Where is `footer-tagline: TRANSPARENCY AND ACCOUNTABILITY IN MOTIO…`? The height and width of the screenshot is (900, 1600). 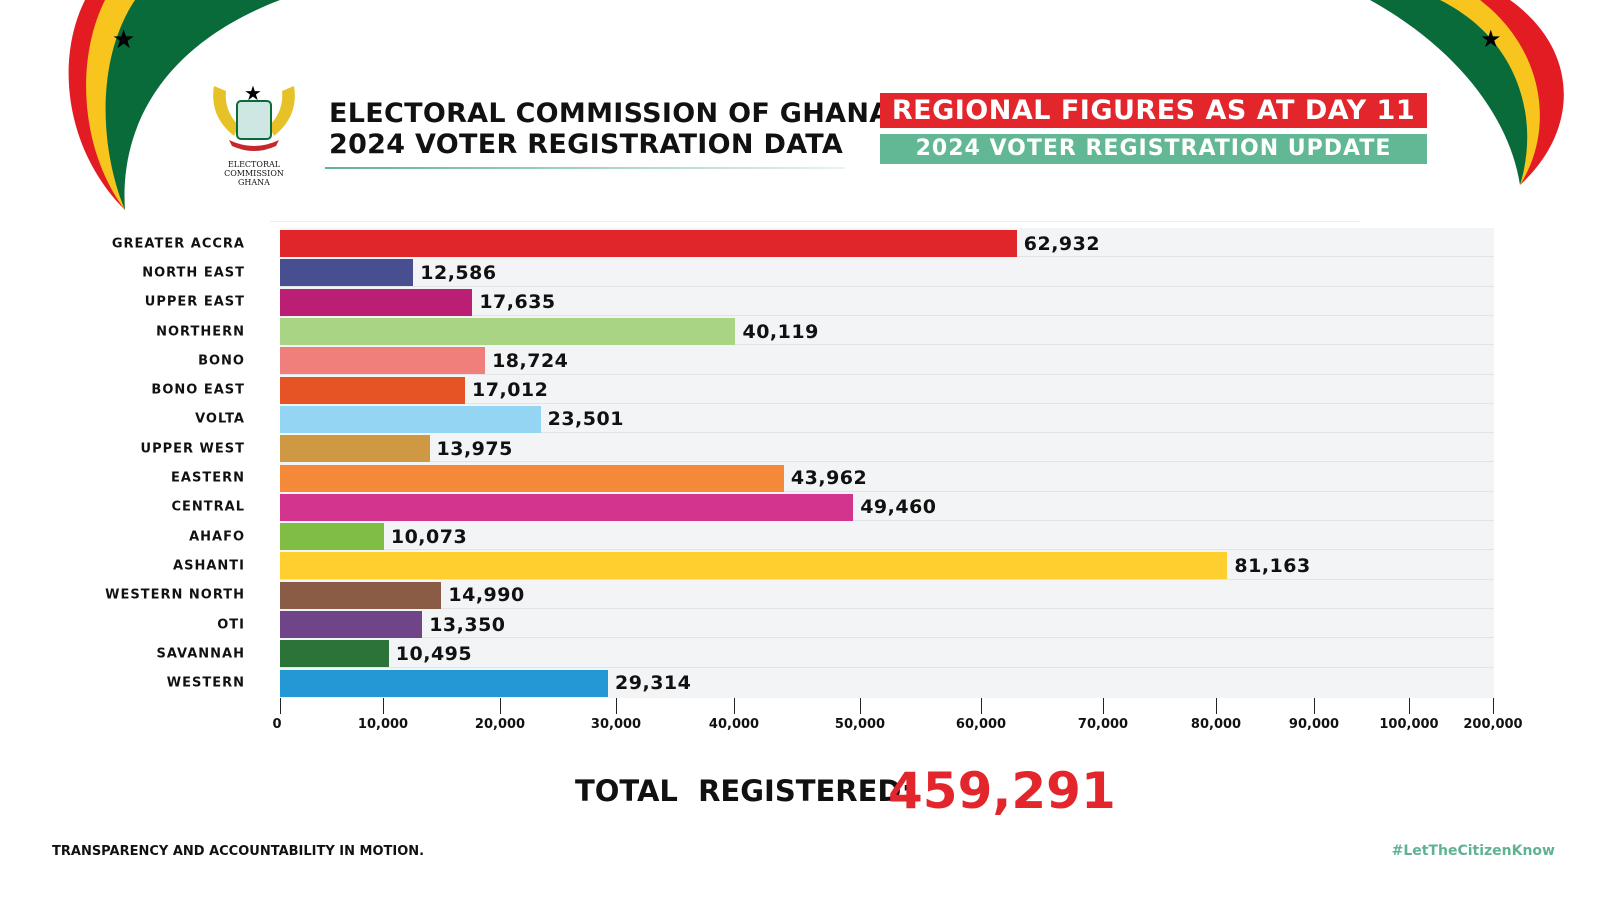
footer-tagline: TRANSPARENCY AND ACCOUNTABILITY IN MOTIO… is located at coordinates (238, 851).